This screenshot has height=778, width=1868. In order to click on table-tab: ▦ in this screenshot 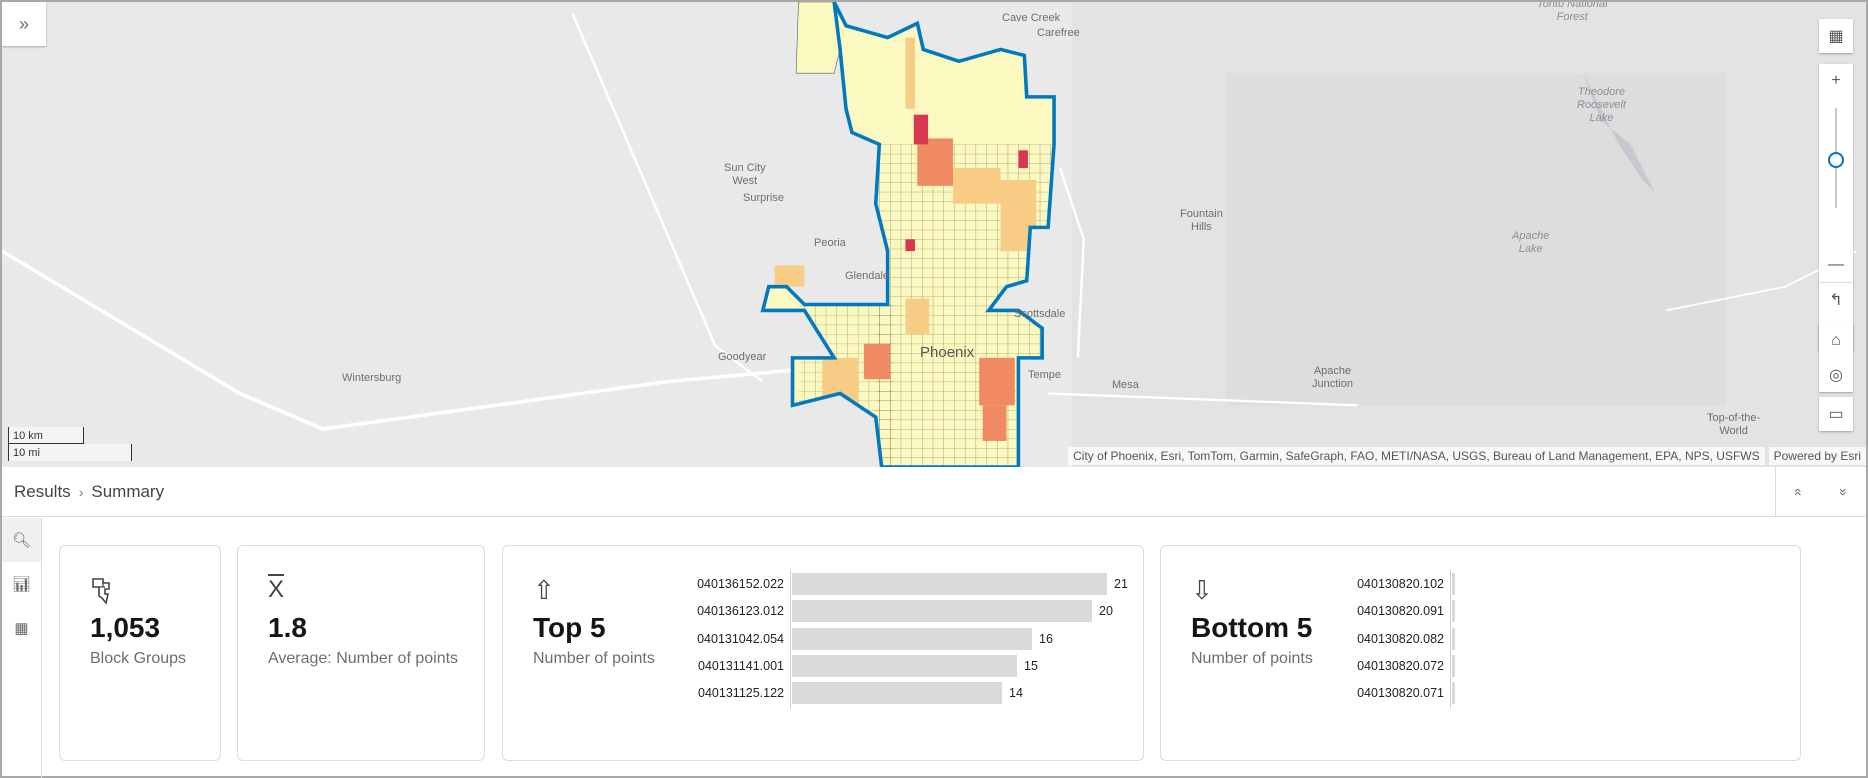, I will do `click(21, 628)`.